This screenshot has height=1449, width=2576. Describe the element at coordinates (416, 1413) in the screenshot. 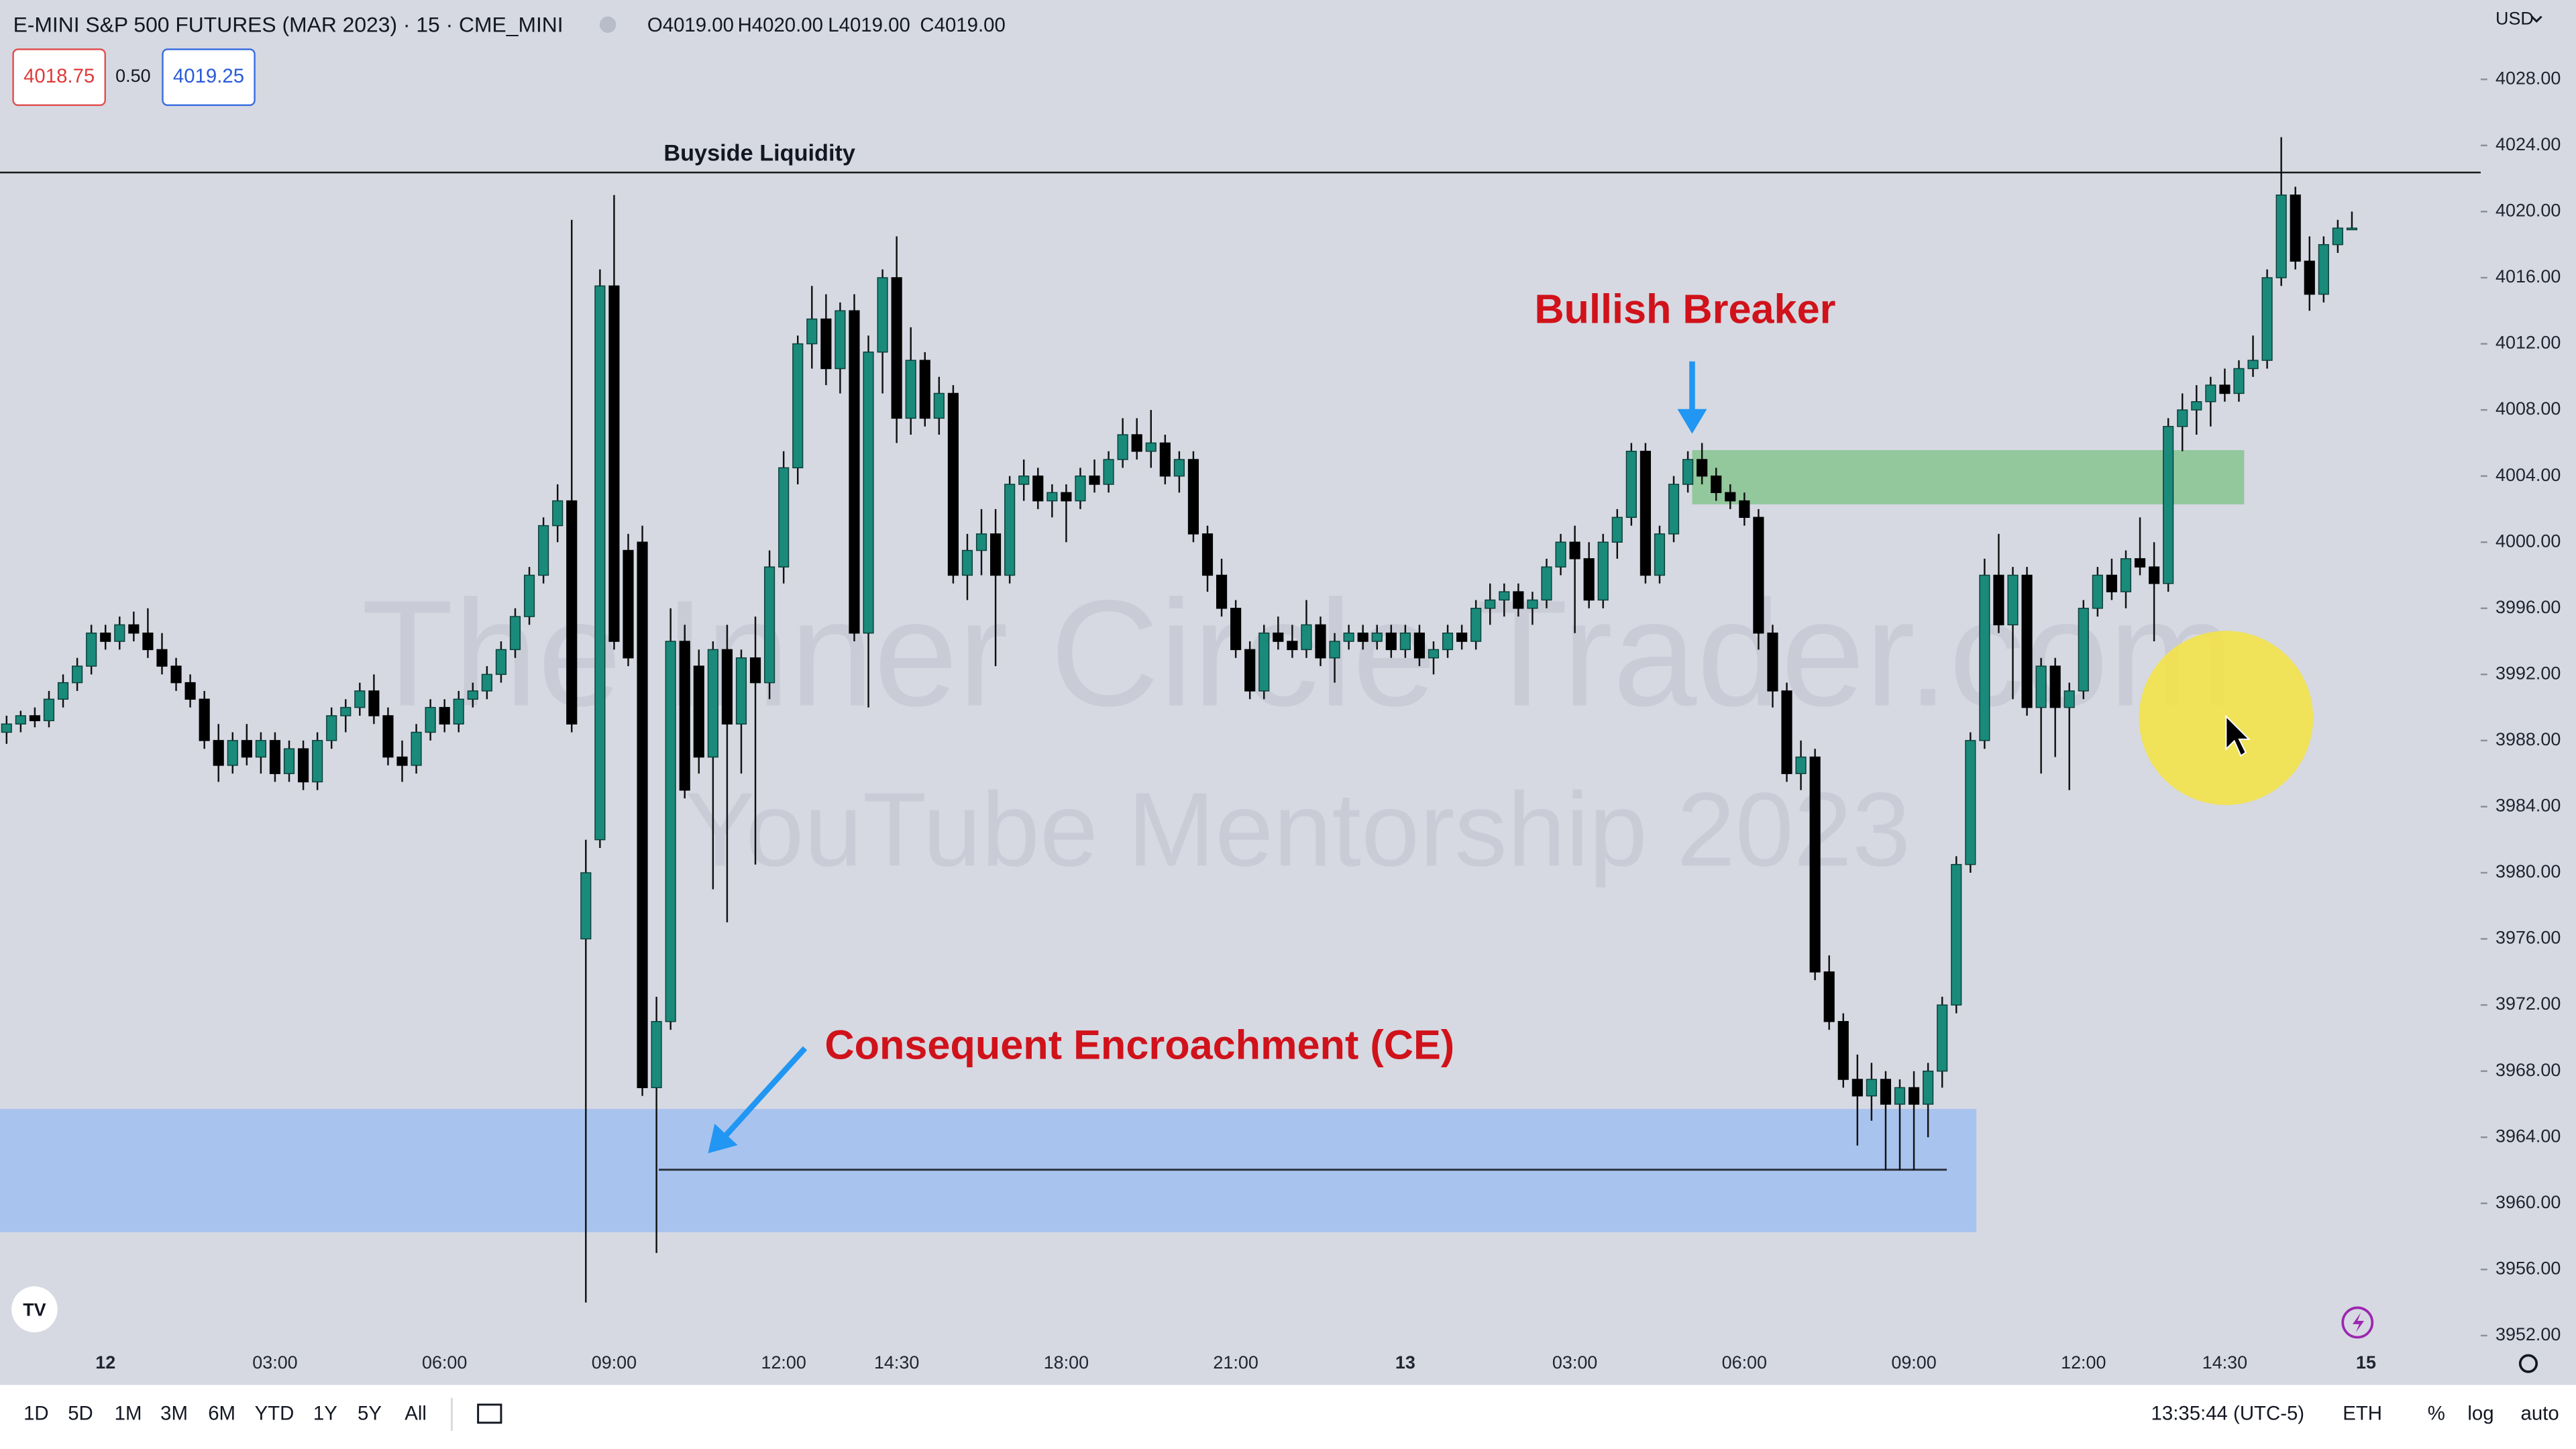

I see `range-button: All` at that location.